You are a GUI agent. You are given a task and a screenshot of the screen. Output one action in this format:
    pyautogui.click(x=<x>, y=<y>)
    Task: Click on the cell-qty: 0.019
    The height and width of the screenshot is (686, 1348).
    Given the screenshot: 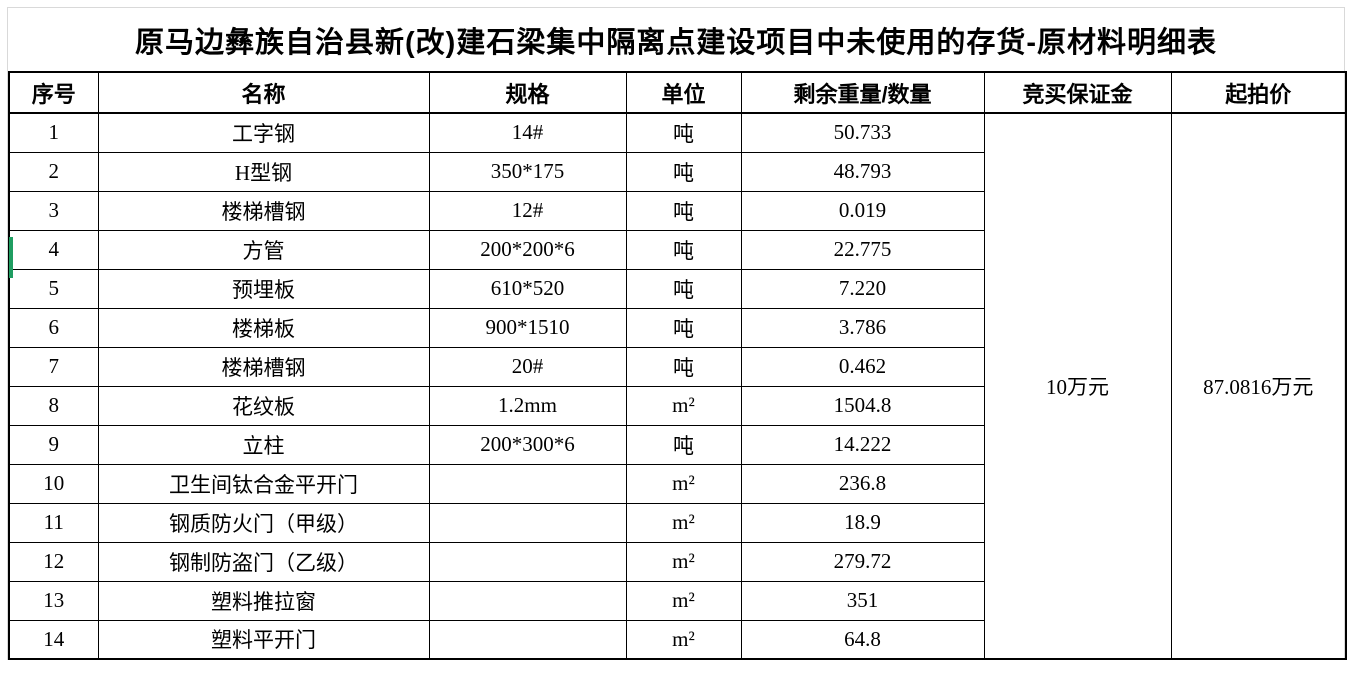 What is the action you would take?
    pyautogui.click(x=862, y=210)
    